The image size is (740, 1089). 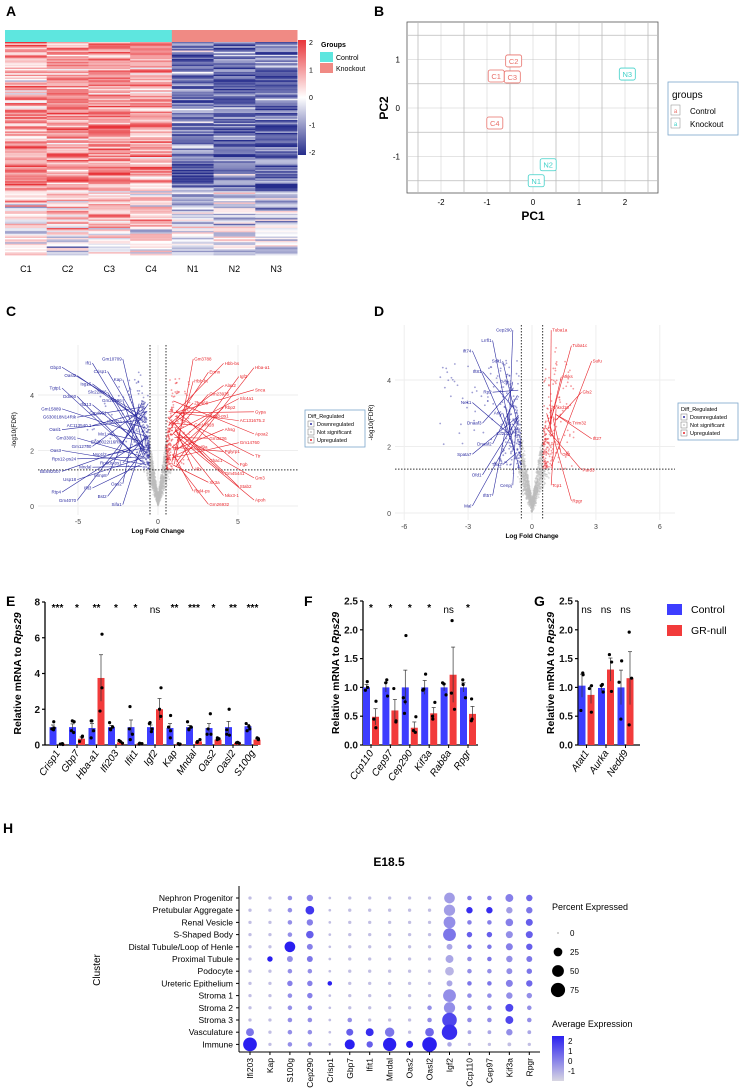 What do you see at coordinates (504, 433) in the screenshot?
I see `gene-label: Cc2d2a` at bounding box center [504, 433].